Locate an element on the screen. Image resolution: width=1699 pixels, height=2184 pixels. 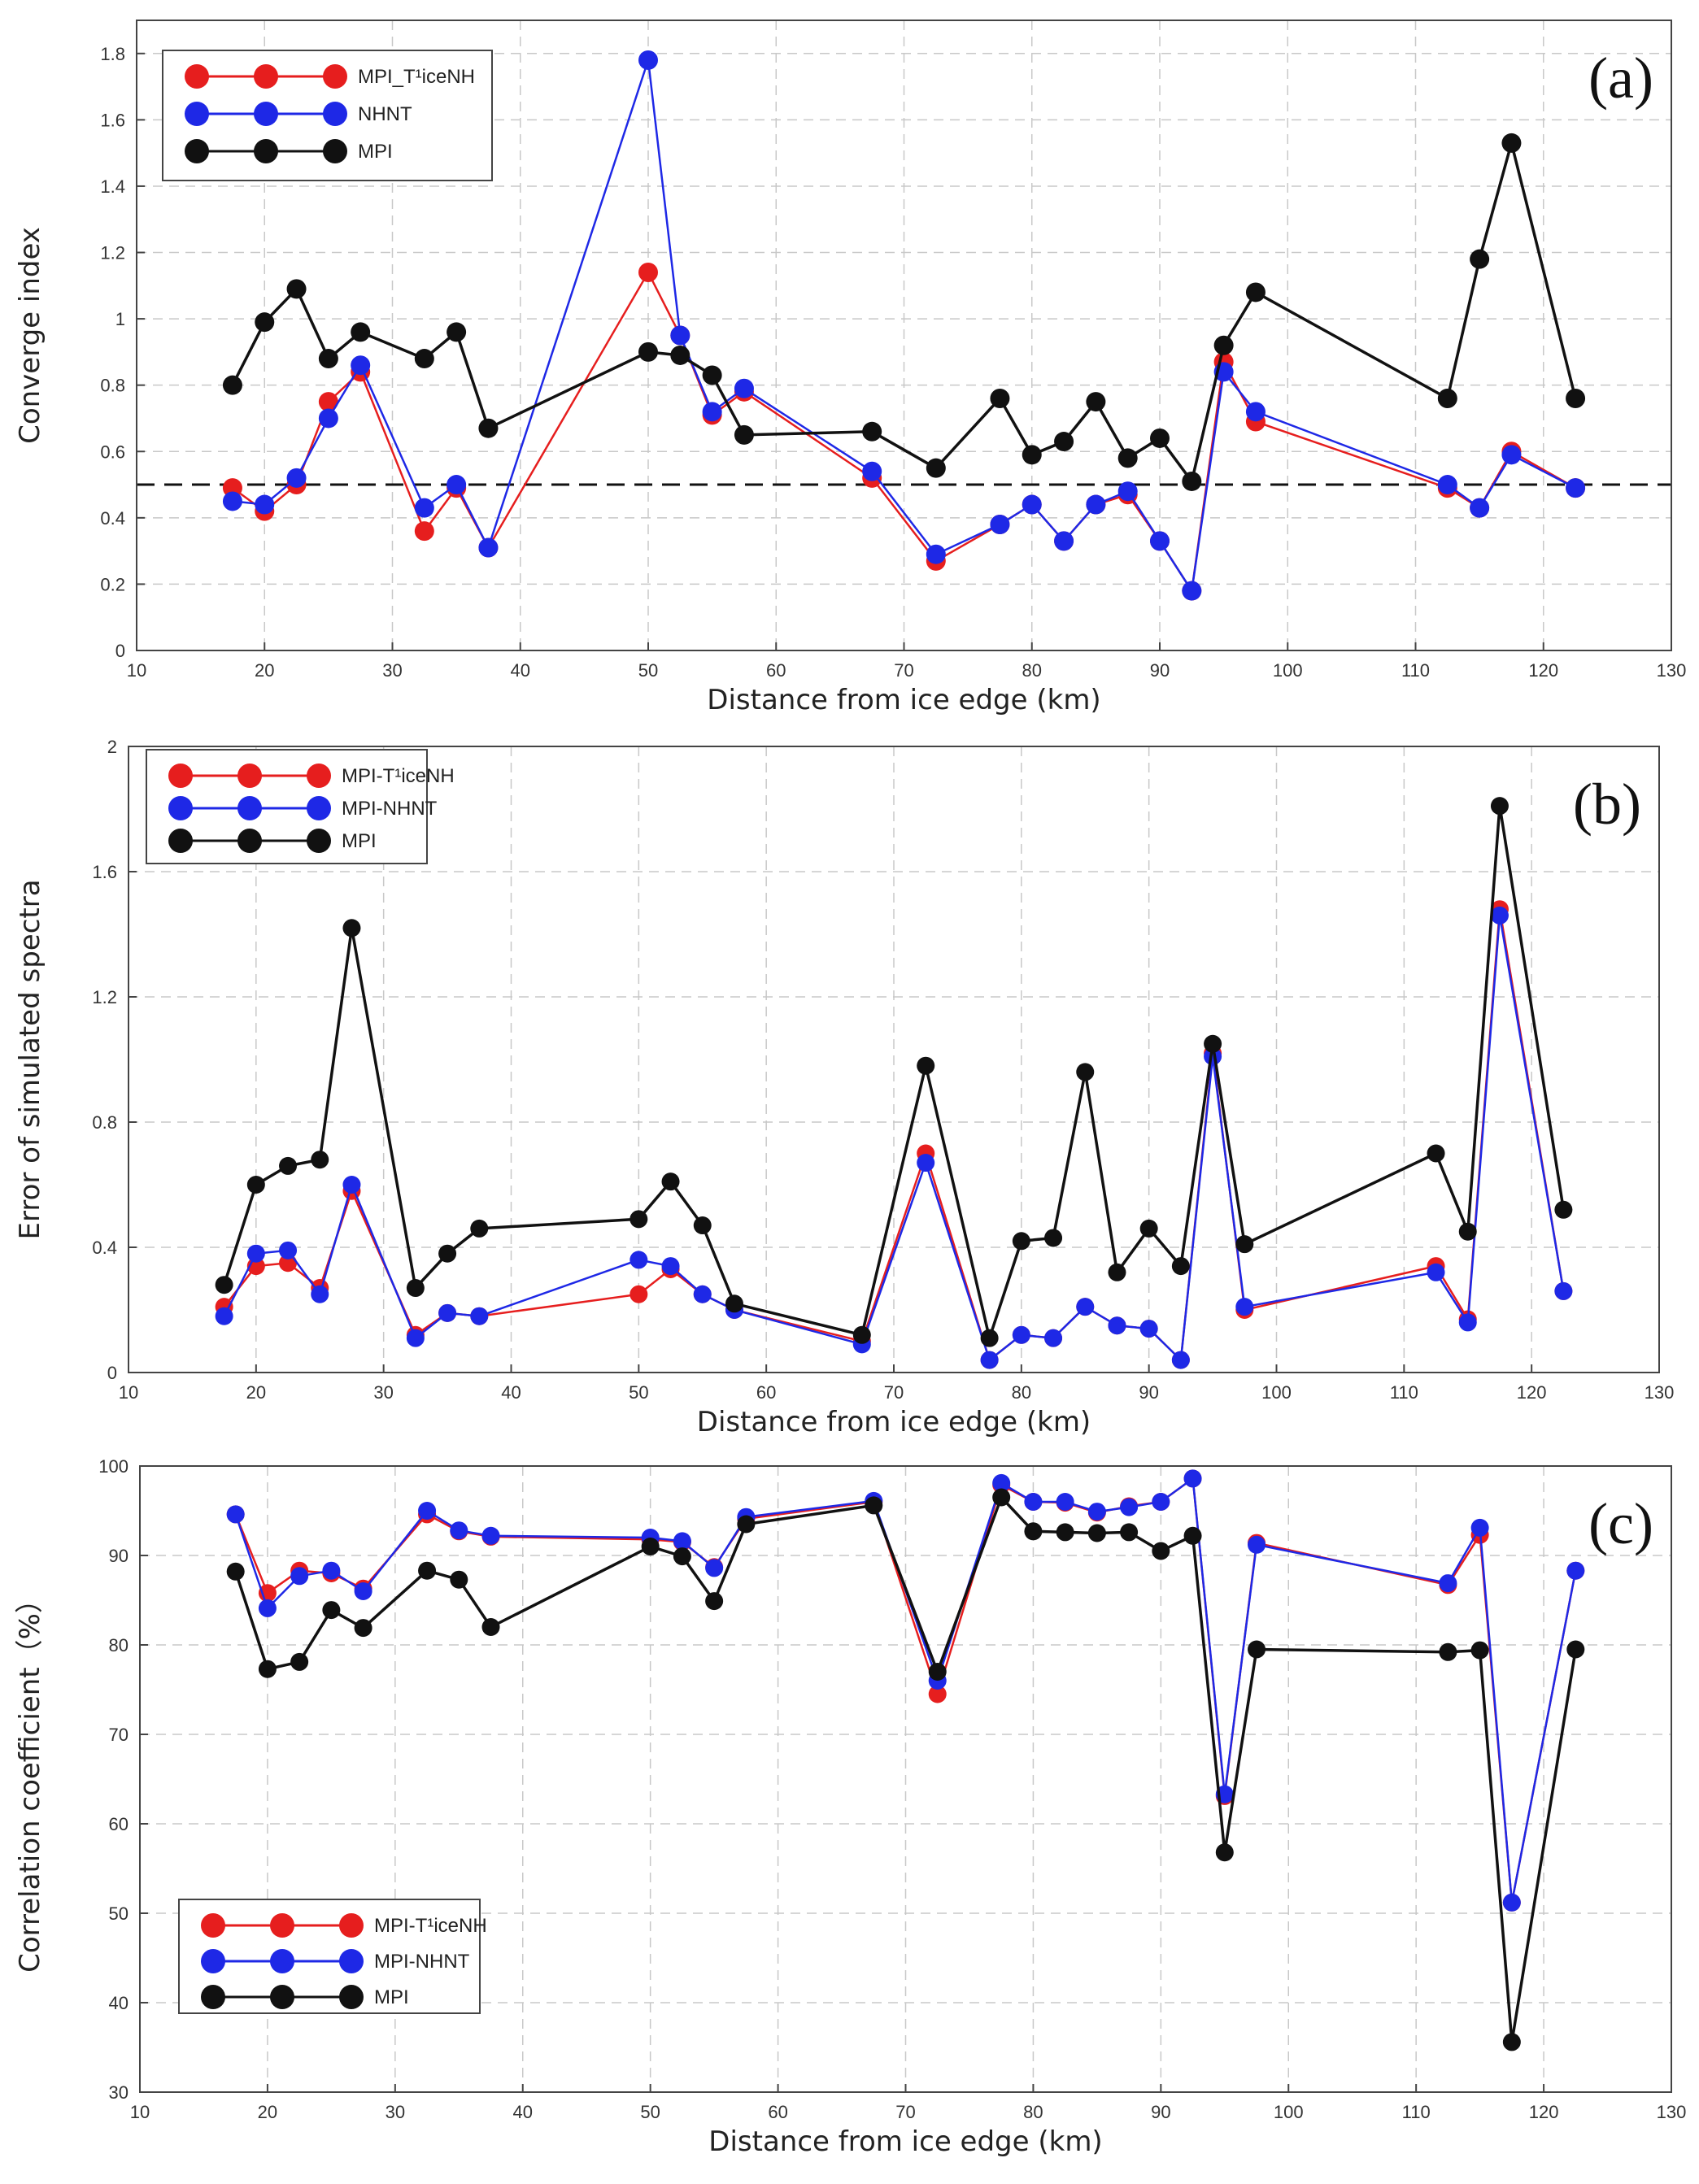
legend-entry: MPI-NHNT is located at coordinates (390, 809).